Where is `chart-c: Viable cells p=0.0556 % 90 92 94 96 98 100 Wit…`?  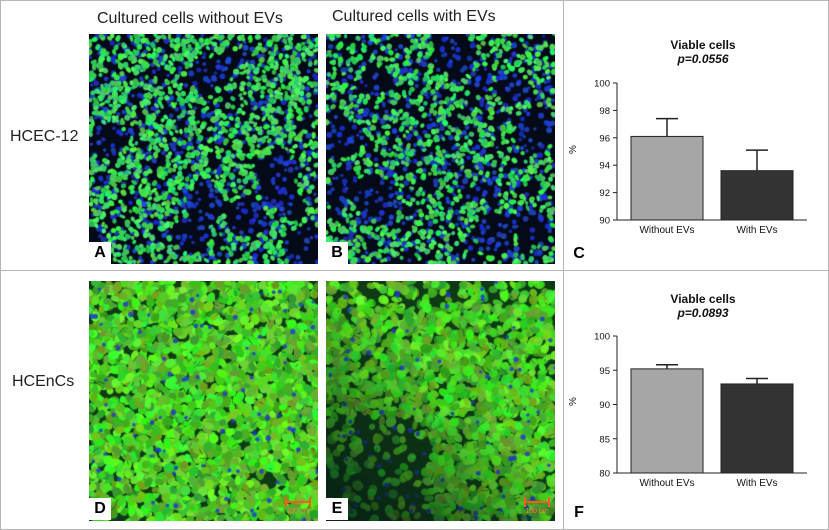 chart-c: Viable cells p=0.0556 % 90 92 94 96 98 100 Wit… is located at coordinates (695, 135).